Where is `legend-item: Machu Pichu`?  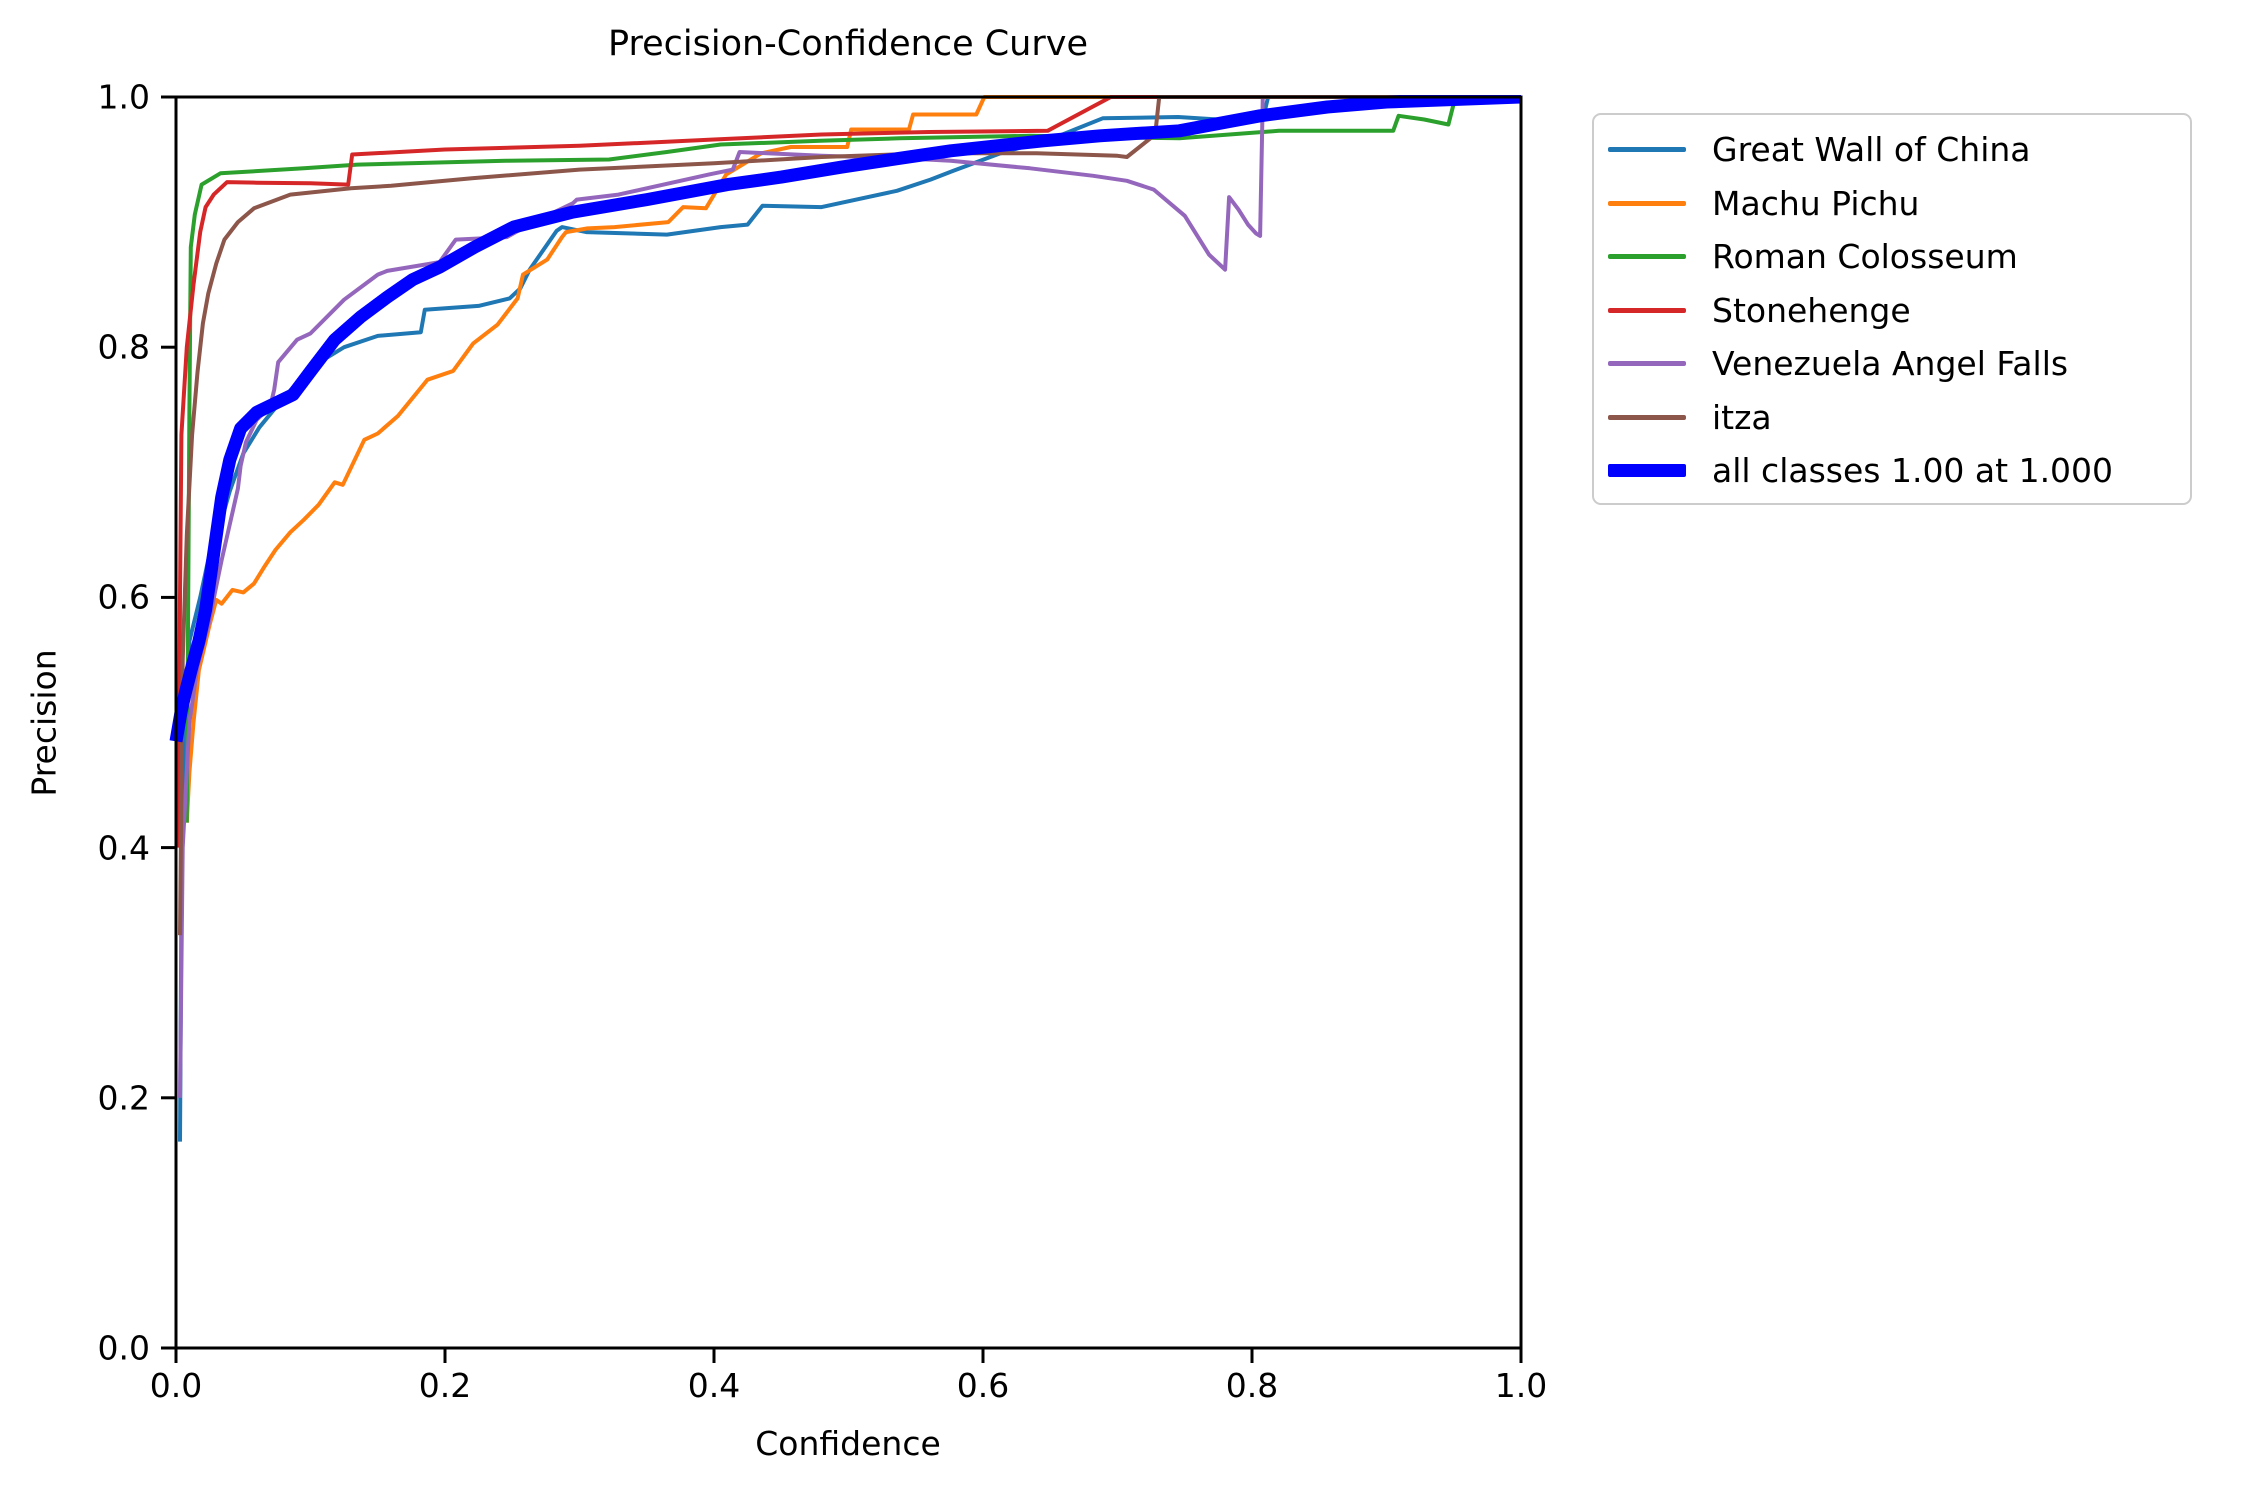 legend-item: Machu Pichu is located at coordinates (1899, 204).